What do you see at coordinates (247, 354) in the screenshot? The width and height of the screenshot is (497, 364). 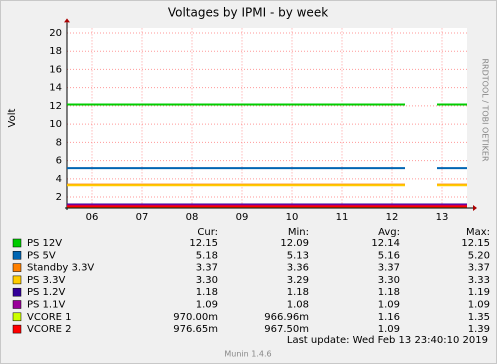 I see `footer: Munin 1.4.6` at bounding box center [247, 354].